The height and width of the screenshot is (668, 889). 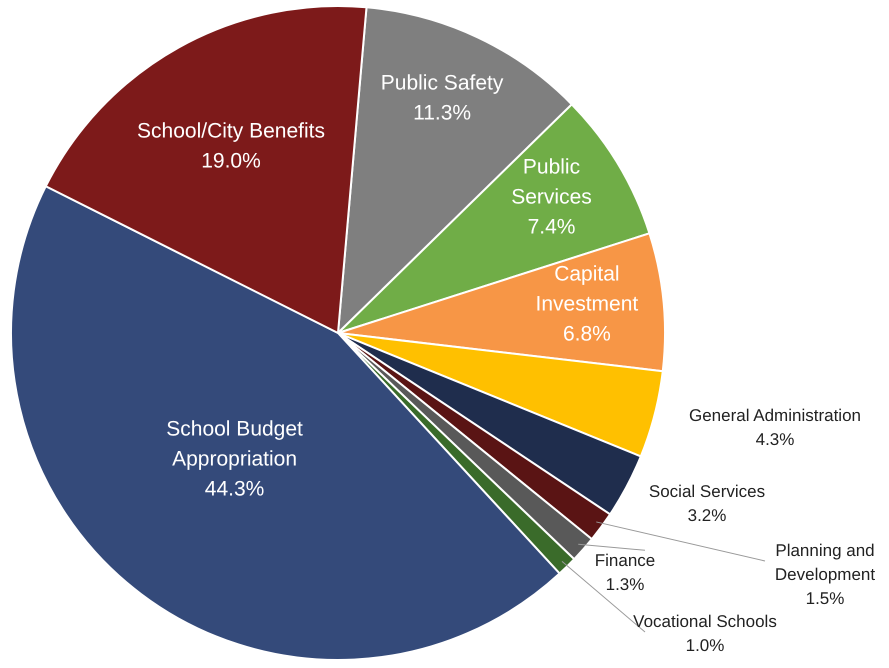 What do you see at coordinates (234, 489) in the screenshot?
I see `data-label: 44.3%` at bounding box center [234, 489].